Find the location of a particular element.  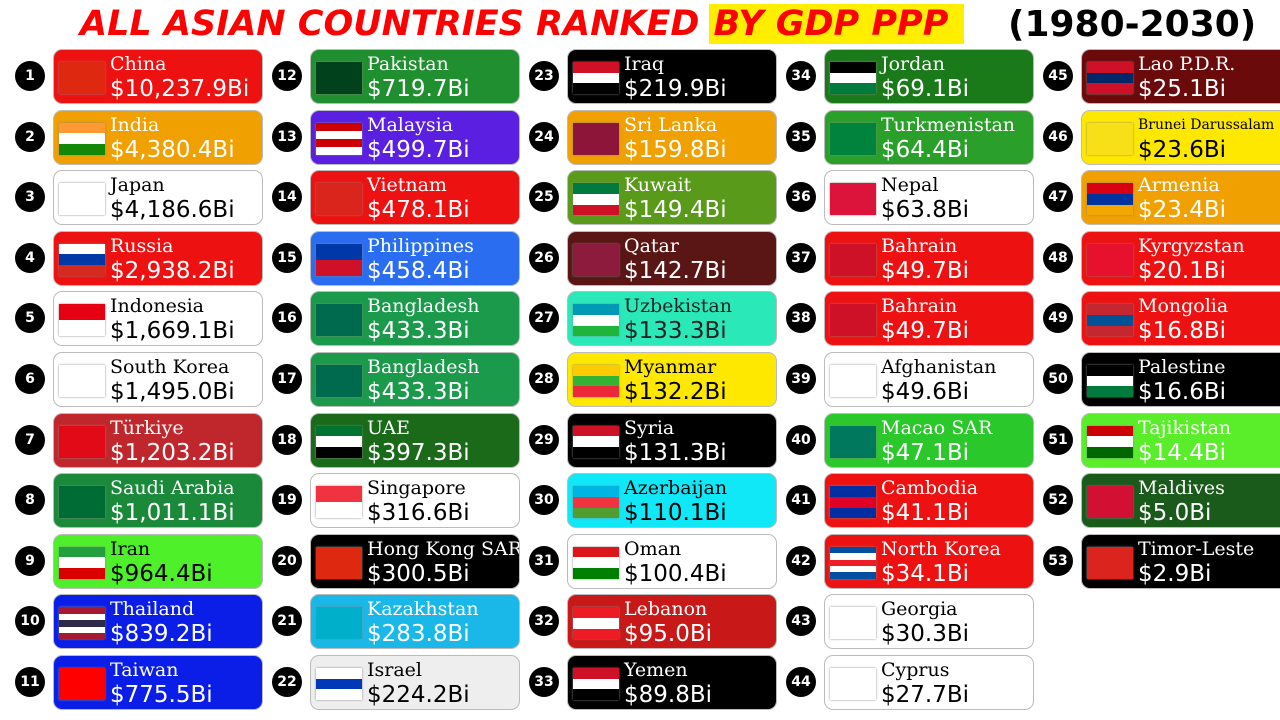

country-name: Turkmenistan is located at coordinates (948, 124).